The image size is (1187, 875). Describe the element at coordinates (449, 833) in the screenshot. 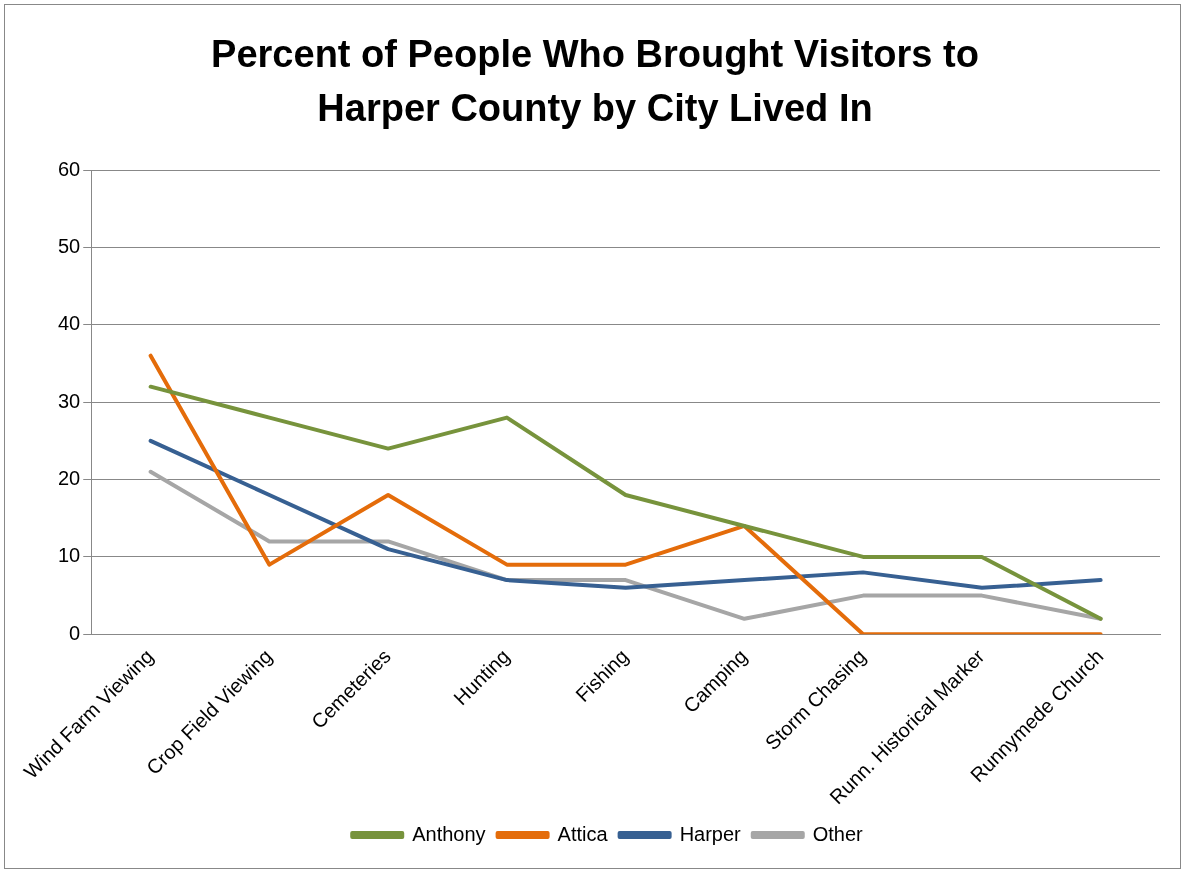

I see `legend-label: Anthony` at that location.